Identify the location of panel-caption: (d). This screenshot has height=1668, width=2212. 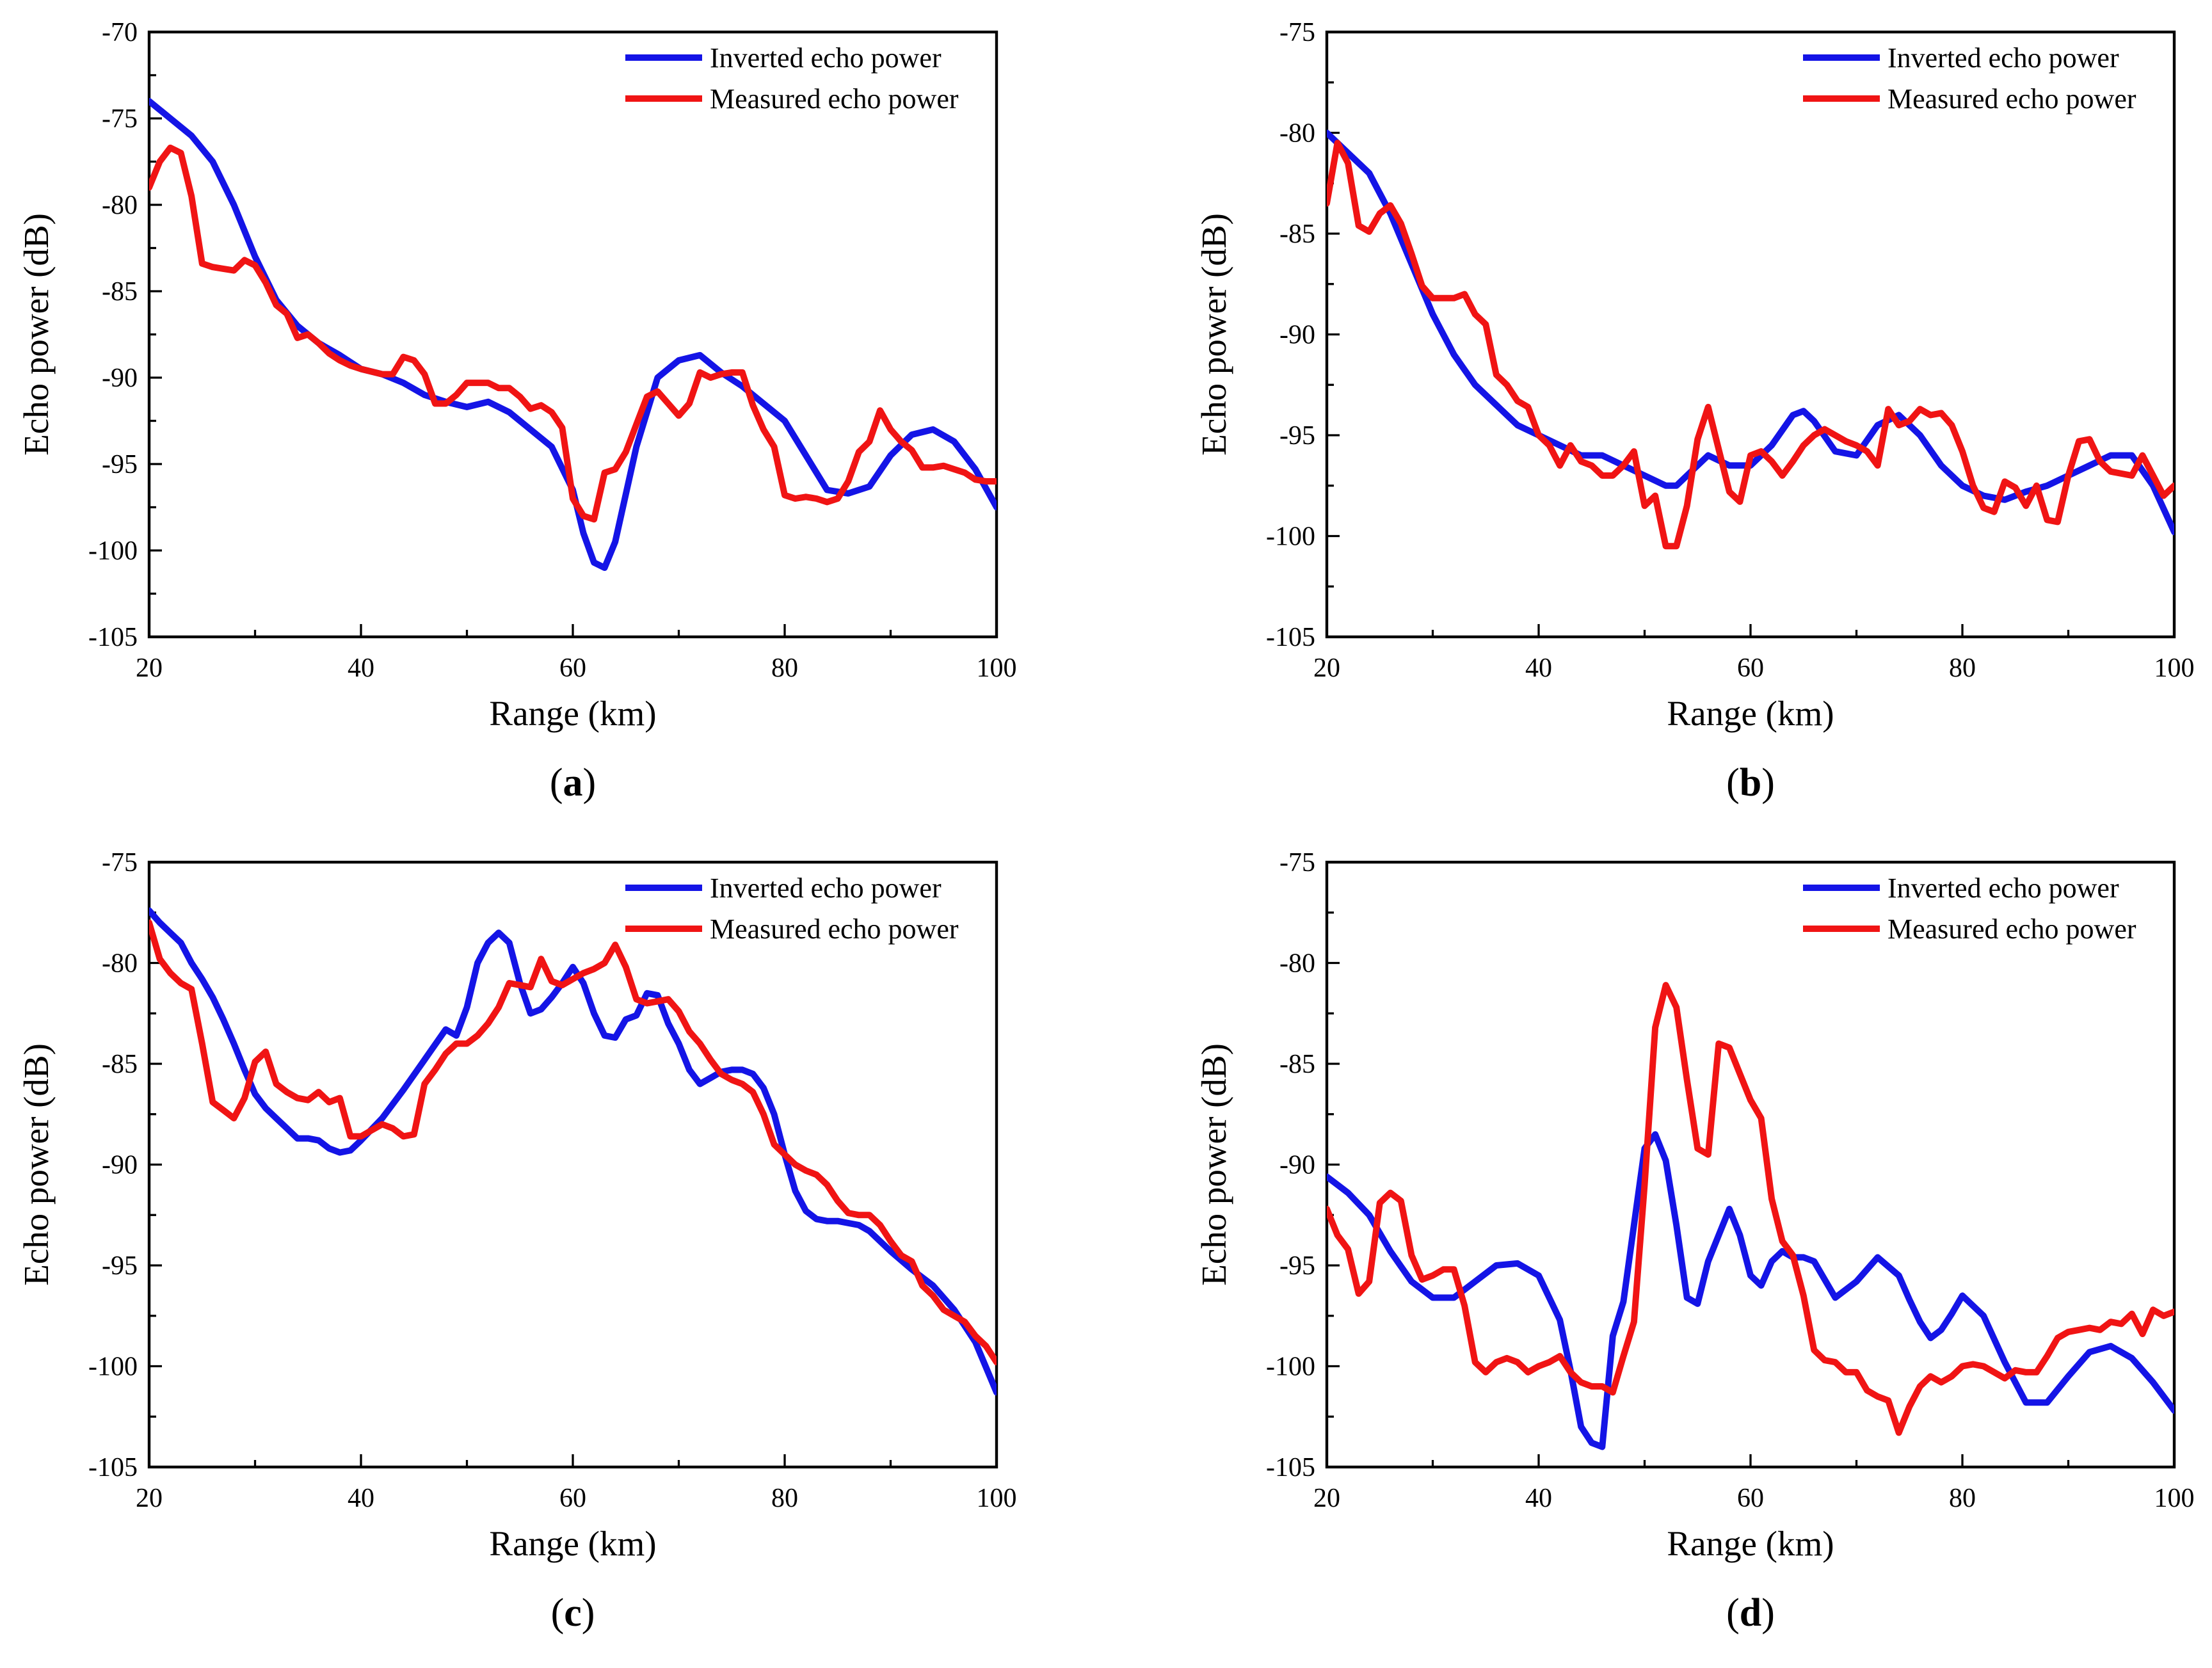
(1750, 1613).